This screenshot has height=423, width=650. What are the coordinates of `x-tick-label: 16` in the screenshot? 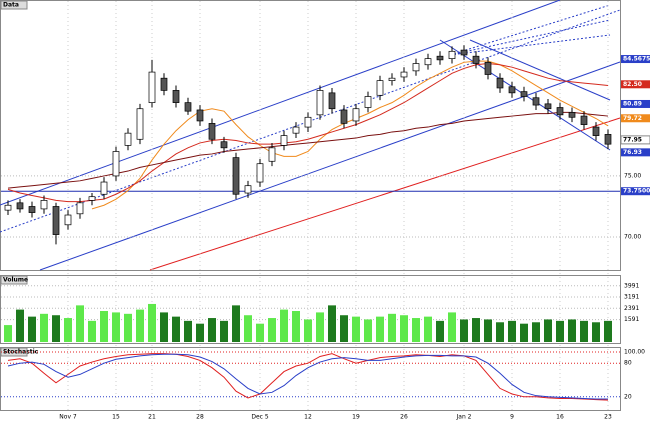 It's located at (560, 417).